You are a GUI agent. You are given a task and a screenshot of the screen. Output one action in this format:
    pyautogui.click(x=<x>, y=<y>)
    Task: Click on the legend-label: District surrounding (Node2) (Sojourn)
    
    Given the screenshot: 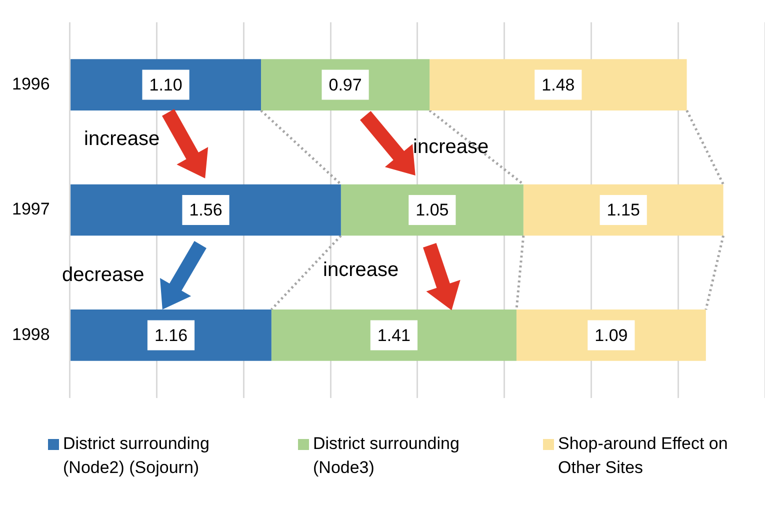 What is the action you would take?
    pyautogui.click(x=136, y=456)
    